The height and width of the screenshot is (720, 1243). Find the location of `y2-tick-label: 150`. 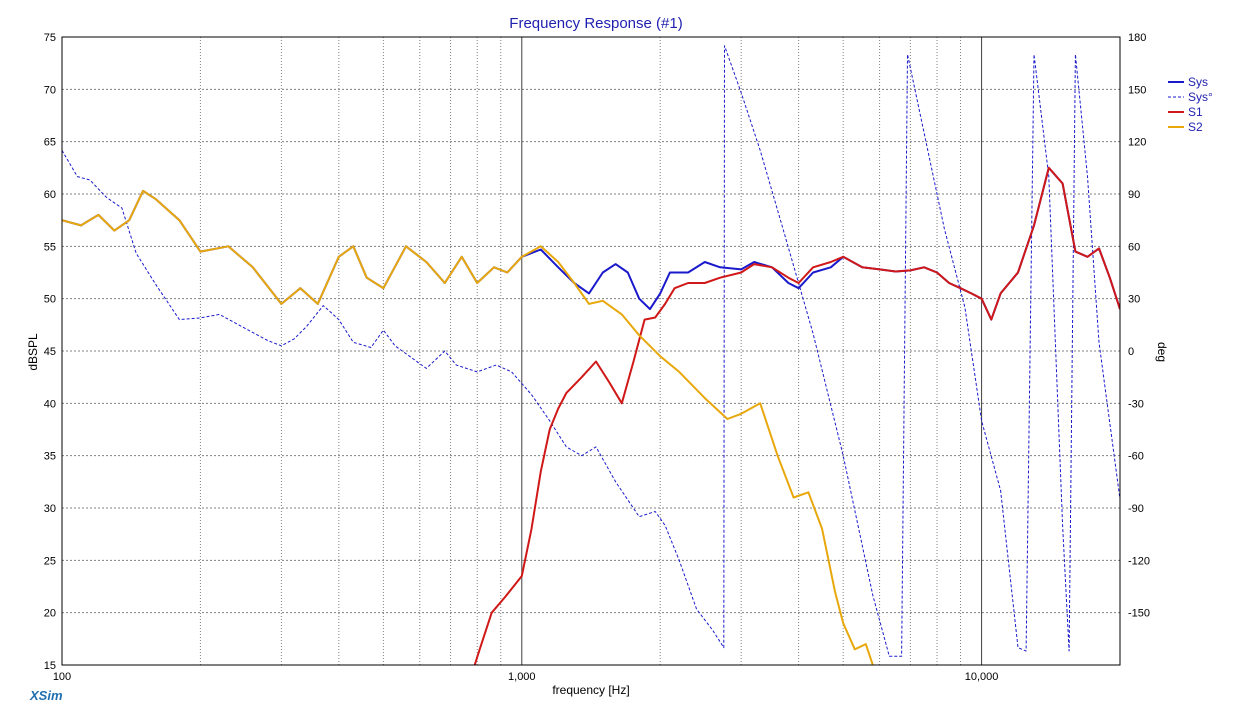

y2-tick-label: 150 is located at coordinates (1137, 90).